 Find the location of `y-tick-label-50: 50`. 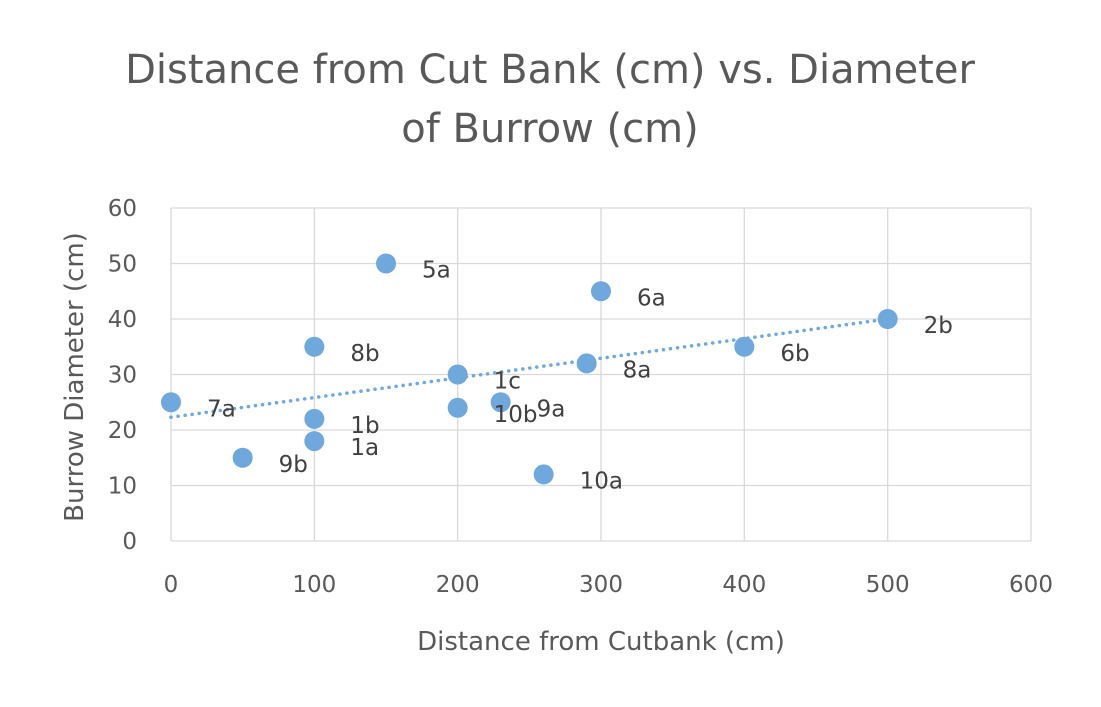

y-tick-label-50: 50 is located at coordinates (122, 265).